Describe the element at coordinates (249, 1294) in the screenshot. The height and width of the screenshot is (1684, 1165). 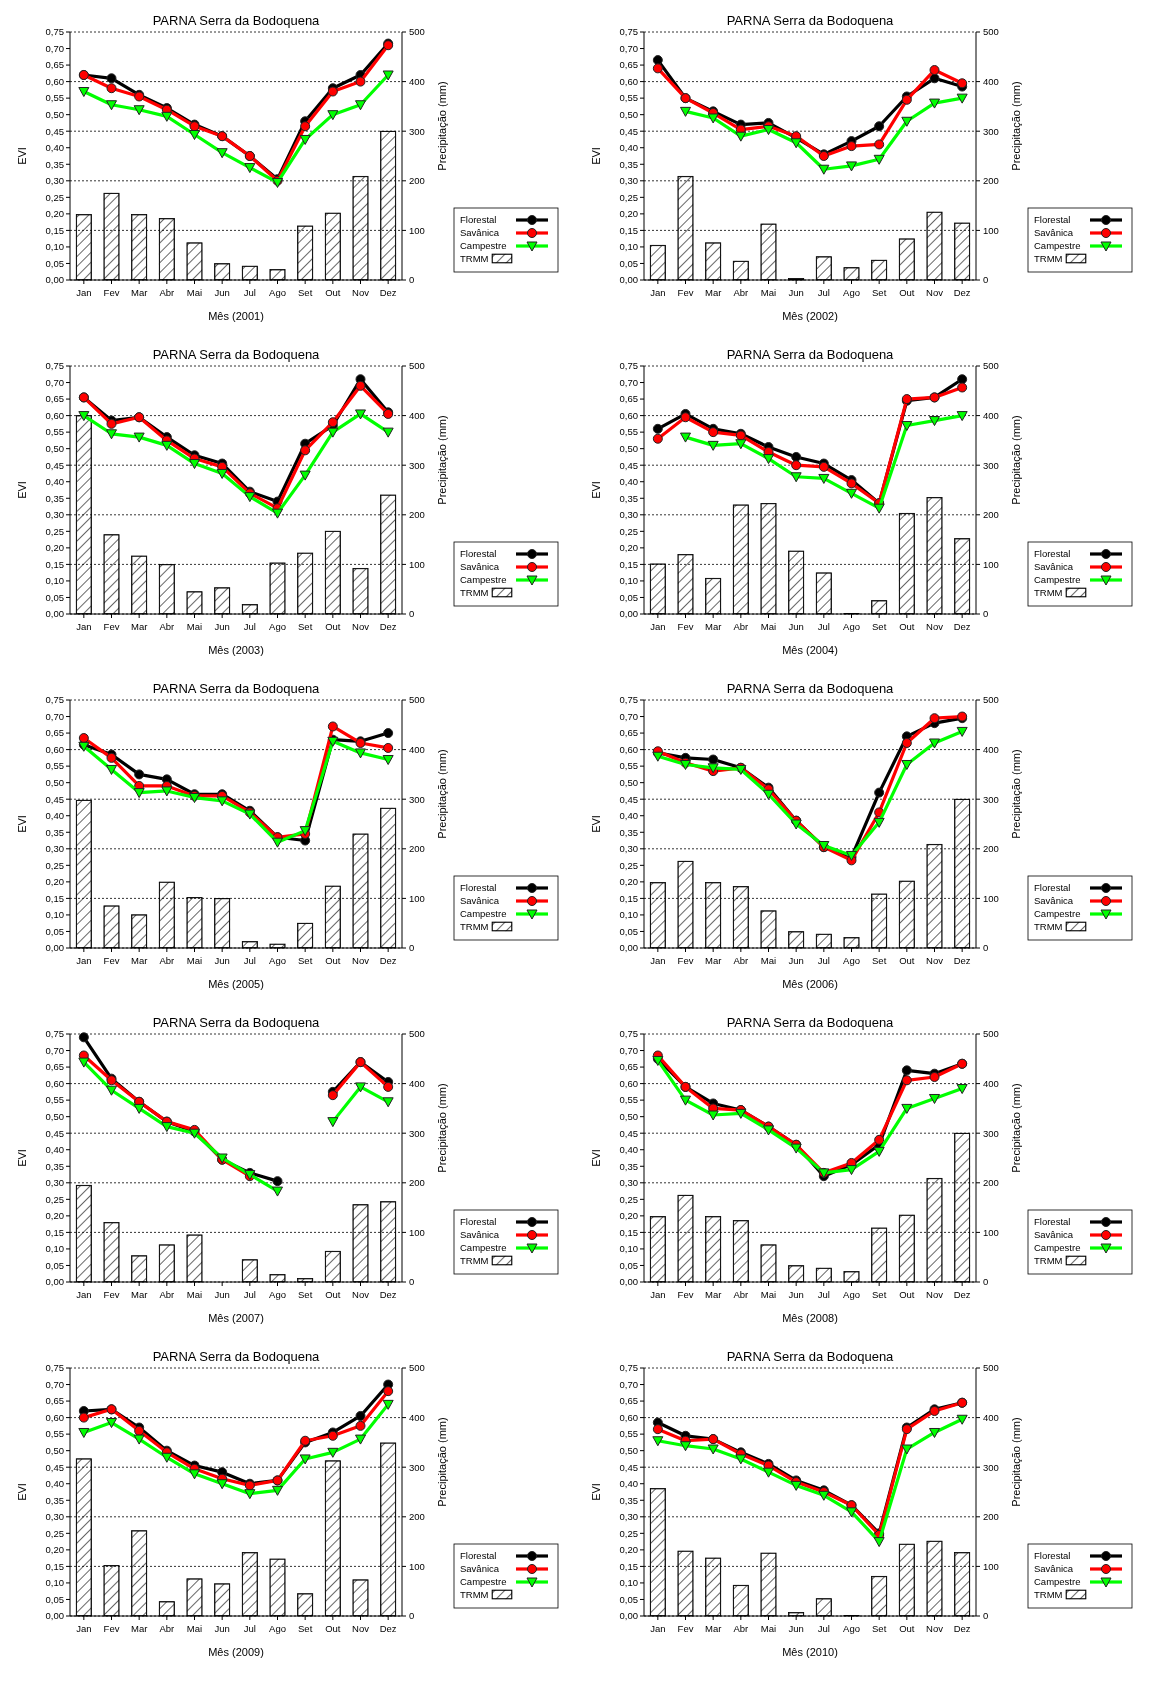
I see `x-tick-label: Jul` at that location.